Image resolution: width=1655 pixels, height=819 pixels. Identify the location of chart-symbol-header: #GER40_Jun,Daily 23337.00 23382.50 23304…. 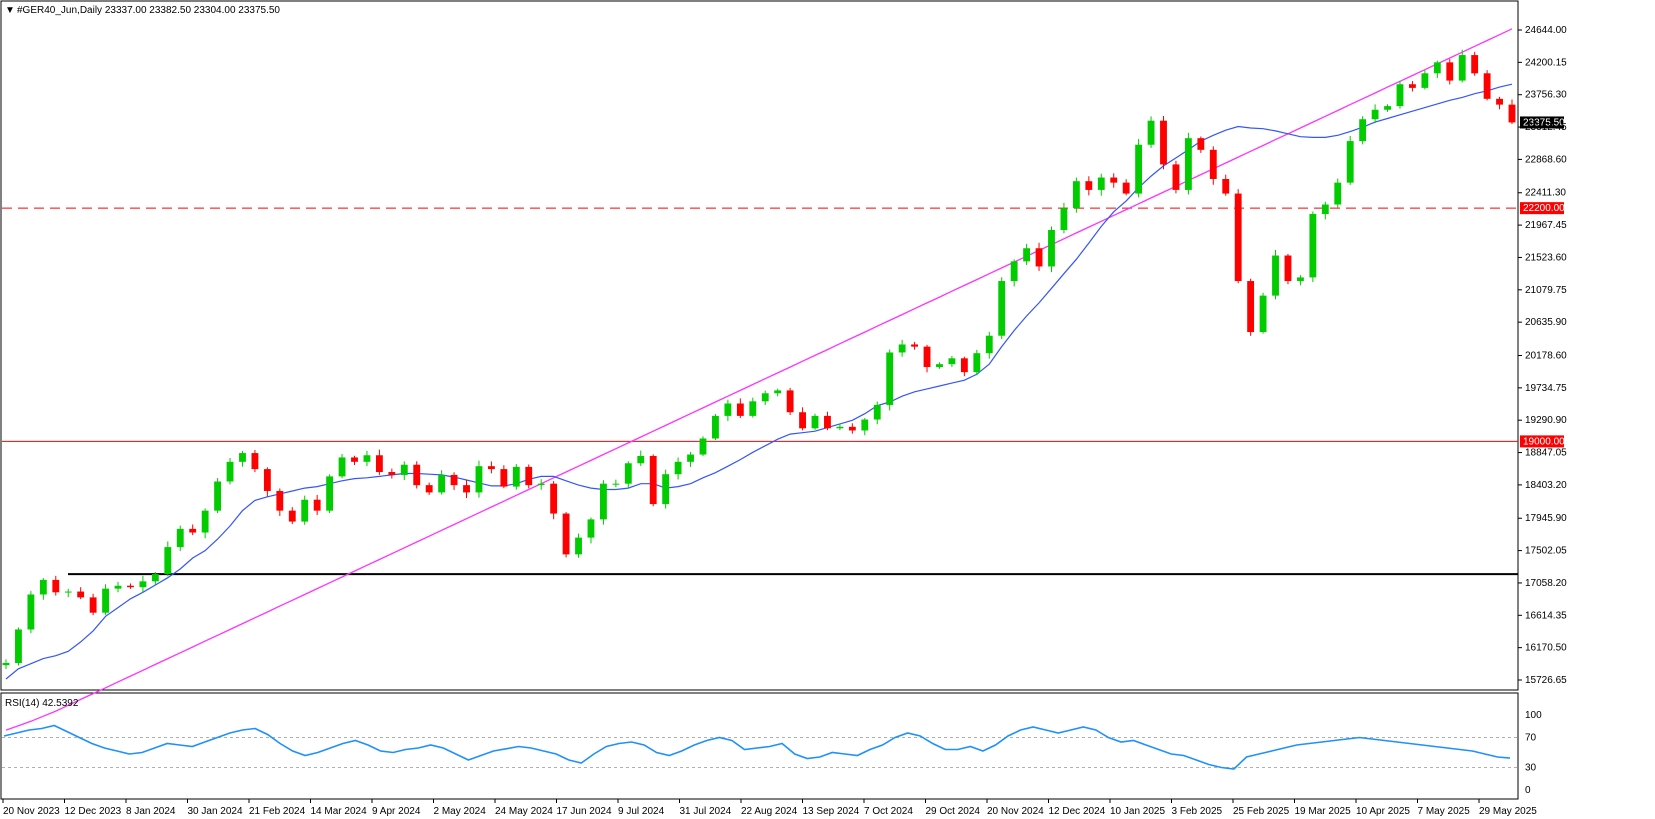
(148, 10).